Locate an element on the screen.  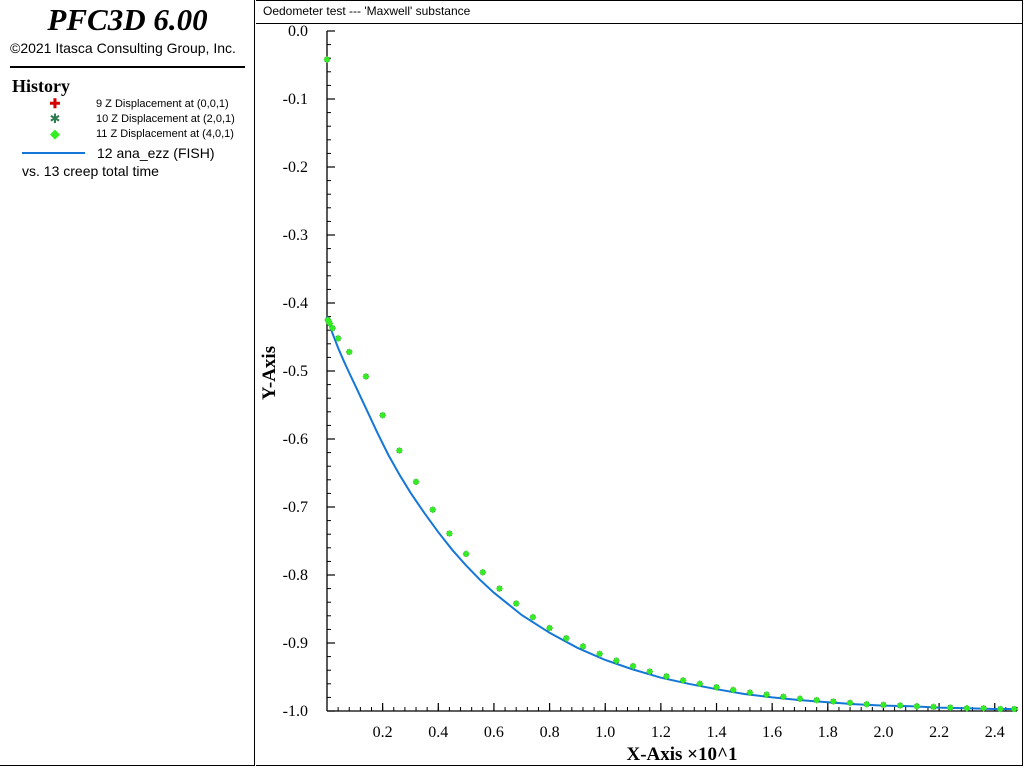
x-tick-label: 1.4 is located at coordinates (717, 732).